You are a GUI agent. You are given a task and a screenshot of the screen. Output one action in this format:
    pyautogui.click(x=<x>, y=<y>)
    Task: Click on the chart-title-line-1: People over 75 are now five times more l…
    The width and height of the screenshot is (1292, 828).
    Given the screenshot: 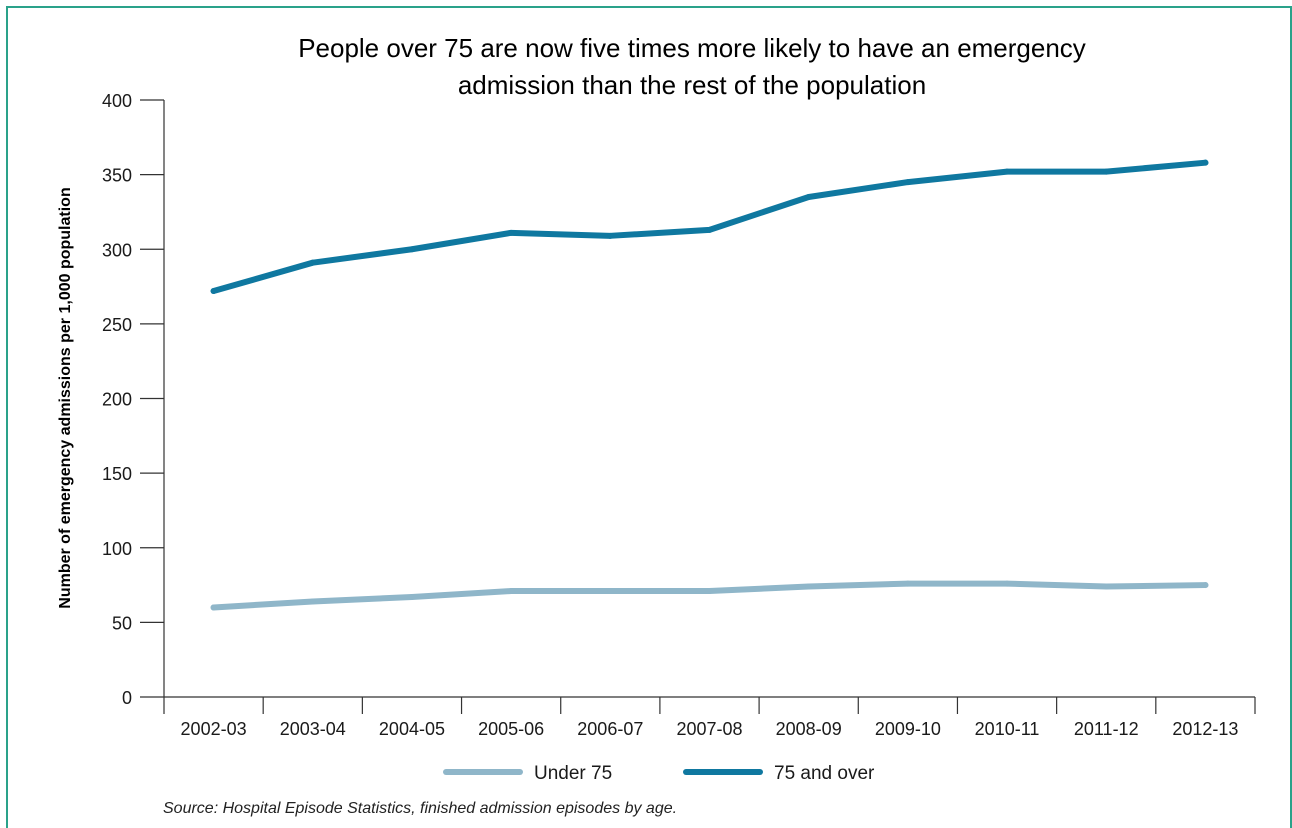 What is the action you would take?
    pyautogui.click(x=692, y=48)
    